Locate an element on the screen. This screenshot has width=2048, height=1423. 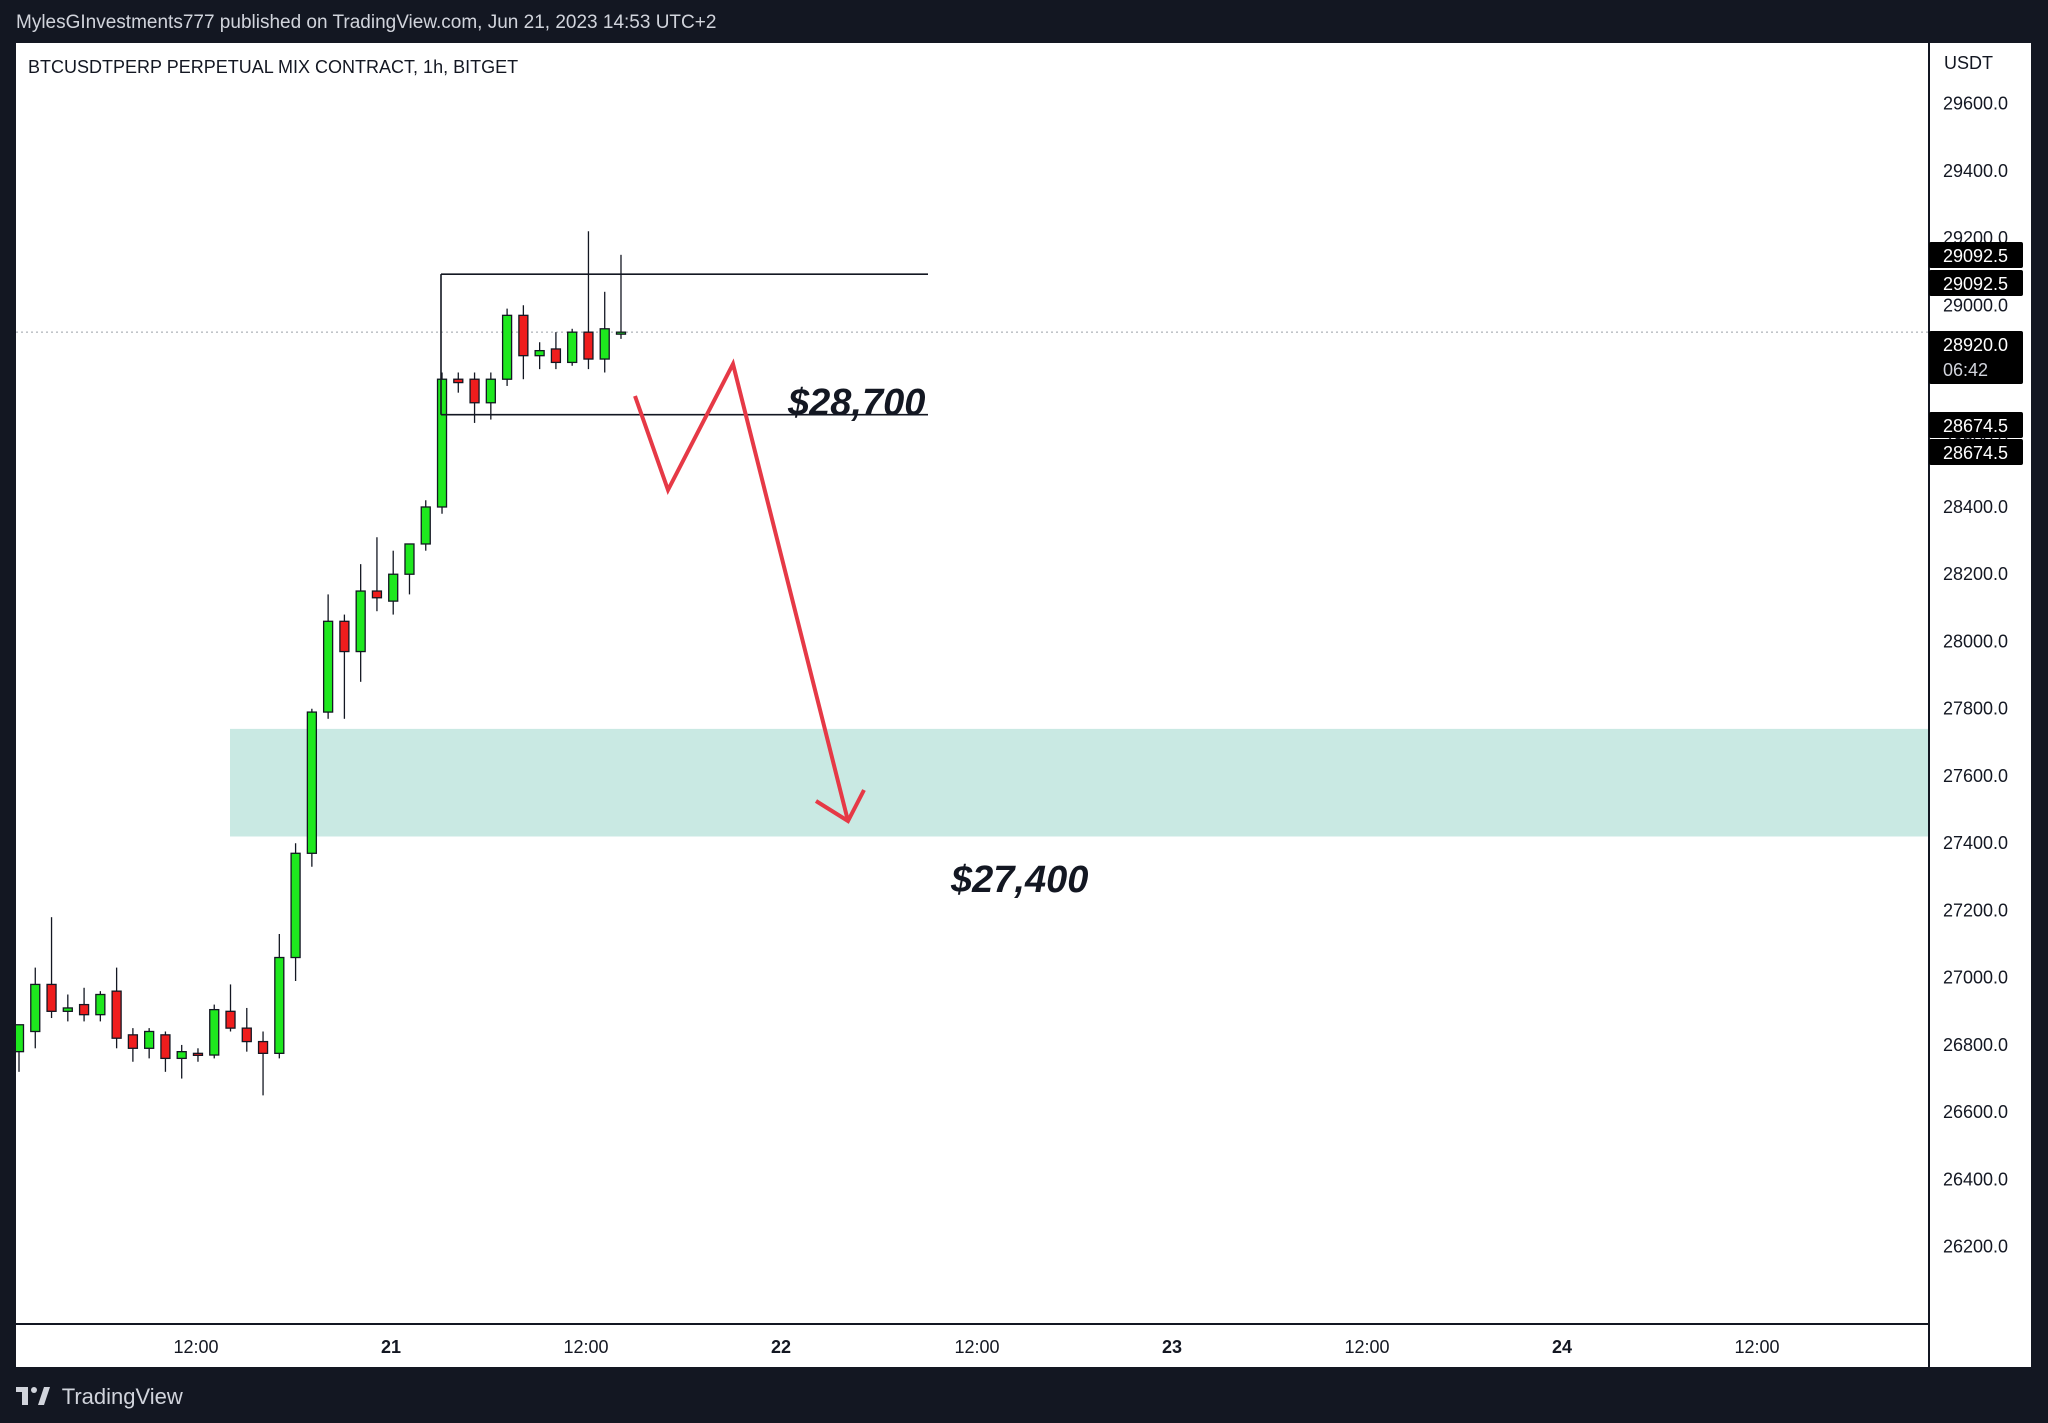
y-tick-label: 27400.0 is located at coordinates (1975, 843).